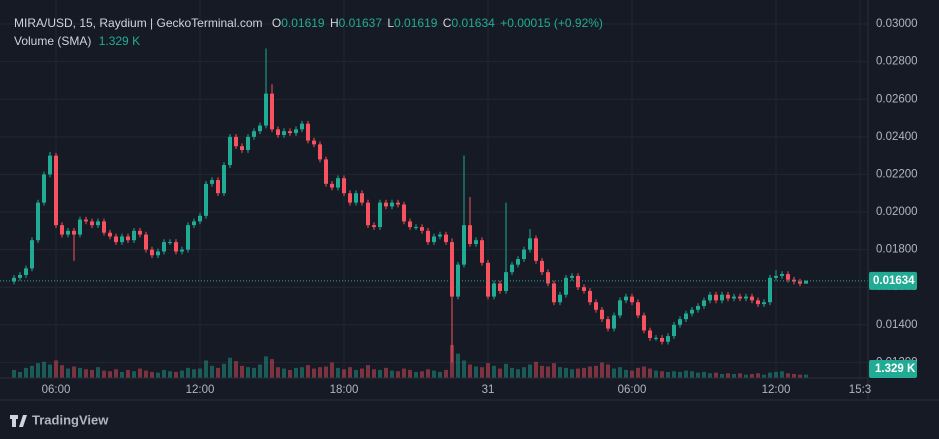 This screenshot has width=939, height=439. I want to click on ohlc-value: 0.01637, so click(361, 23).